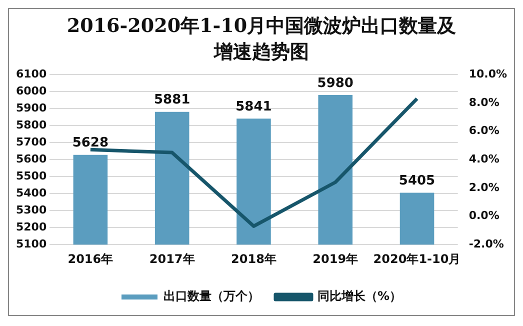 The width and height of the screenshot is (523, 326). What do you see at coordinates (31, 125) in the screenshot?
I see `y-tick-label: 5800` at bounding box center [31, 125].